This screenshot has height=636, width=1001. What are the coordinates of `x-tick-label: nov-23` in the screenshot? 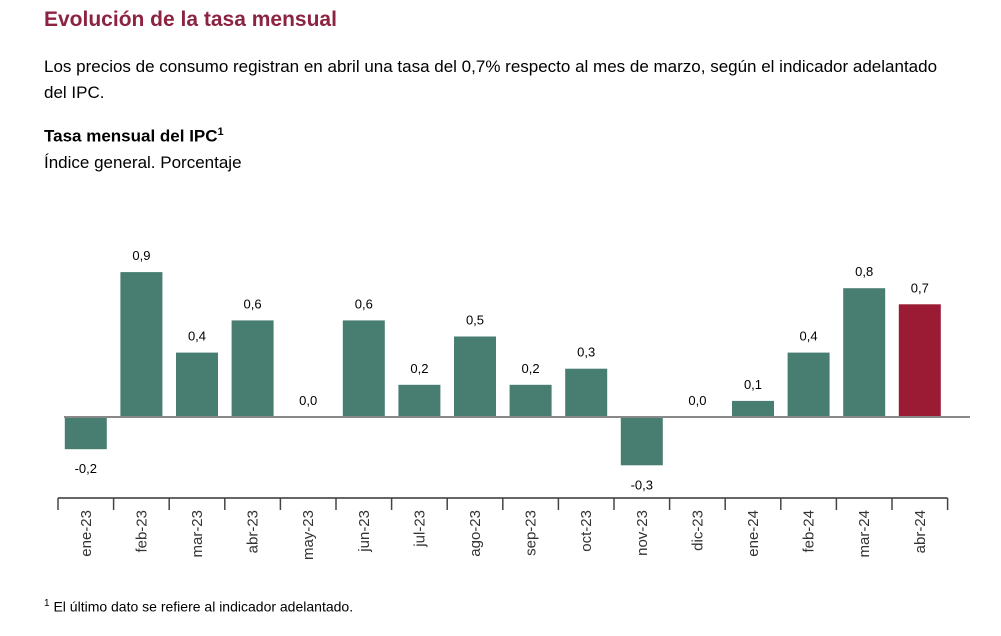 It's located at (642, 533).